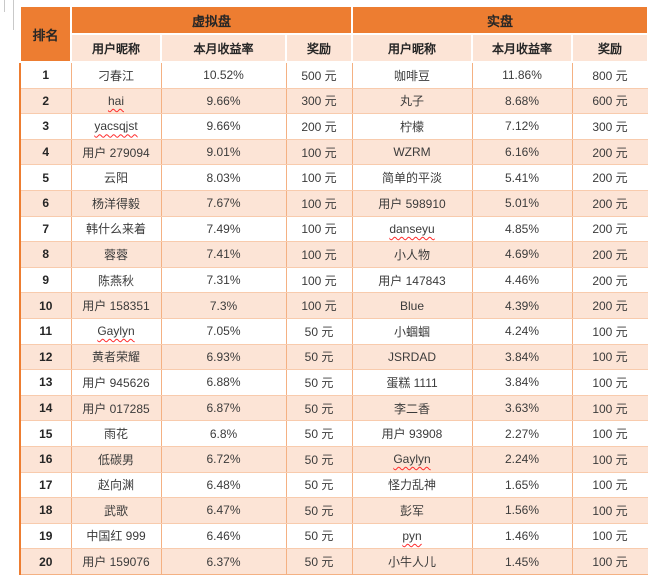 The width and height of the screenshot is (648, 575). I want to click on virtual-nickname: 武歌, so click(115, 510).